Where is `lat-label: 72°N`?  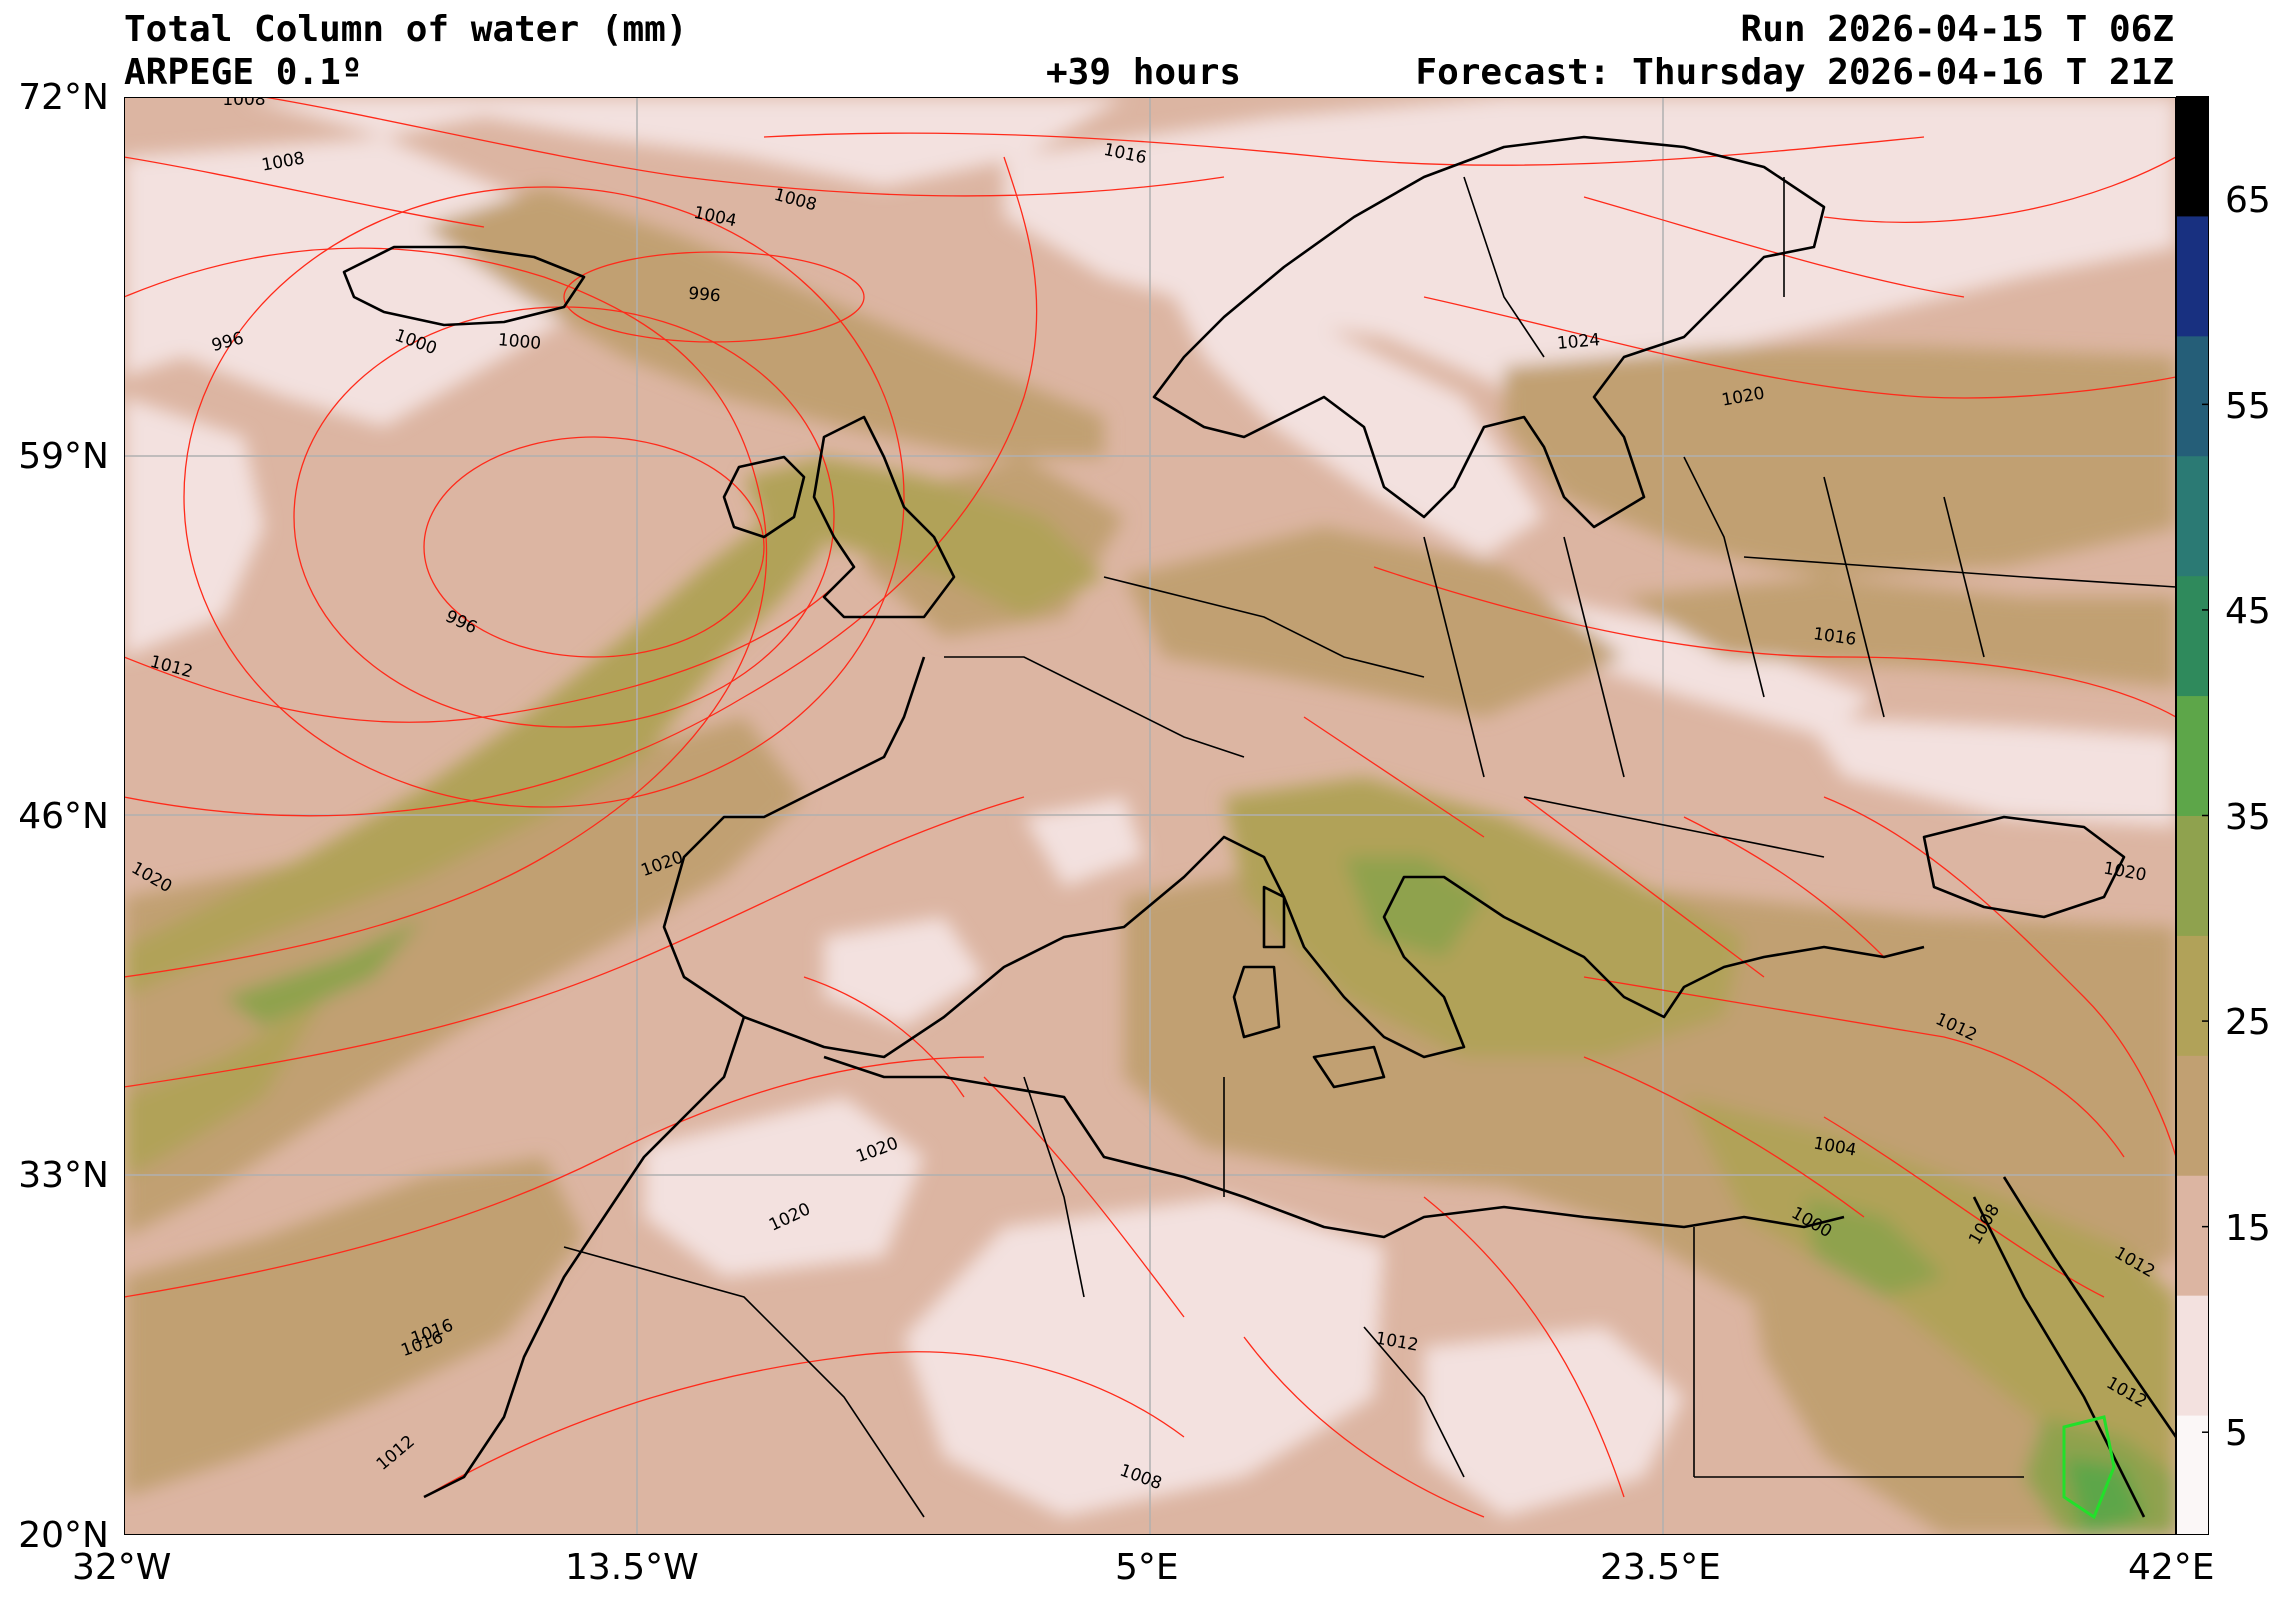
lat-label: 72°N is located at coordinates (63, 97).